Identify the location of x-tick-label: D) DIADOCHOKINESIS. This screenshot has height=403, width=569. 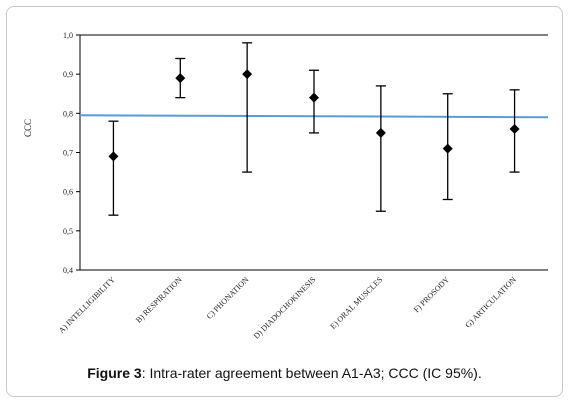
(285, 308).